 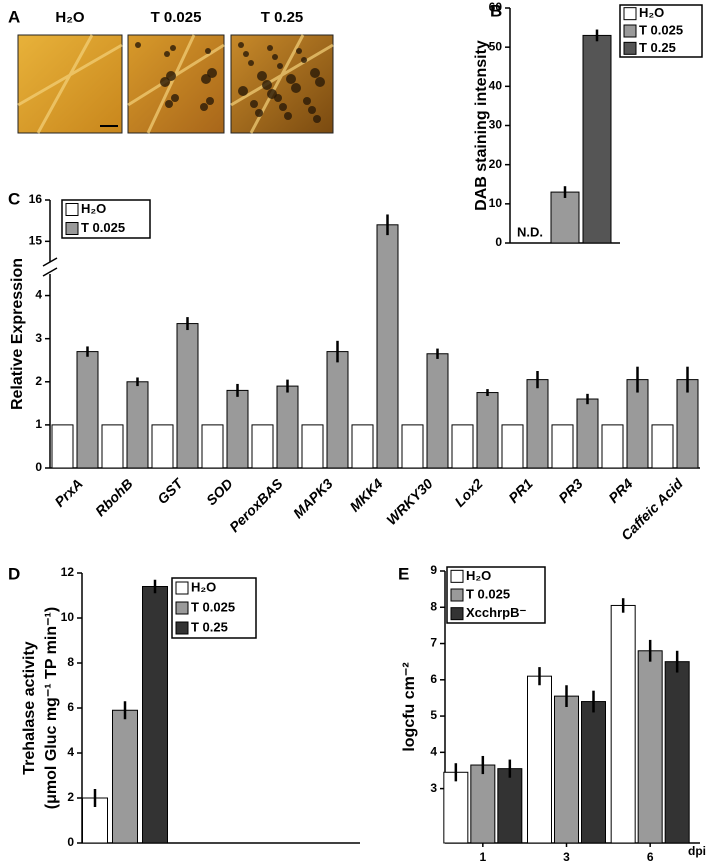 What do you see at coordinates (170, 490) in the screenshot?
I see `x-tick-label: GST` at bounding box center [170, 490].